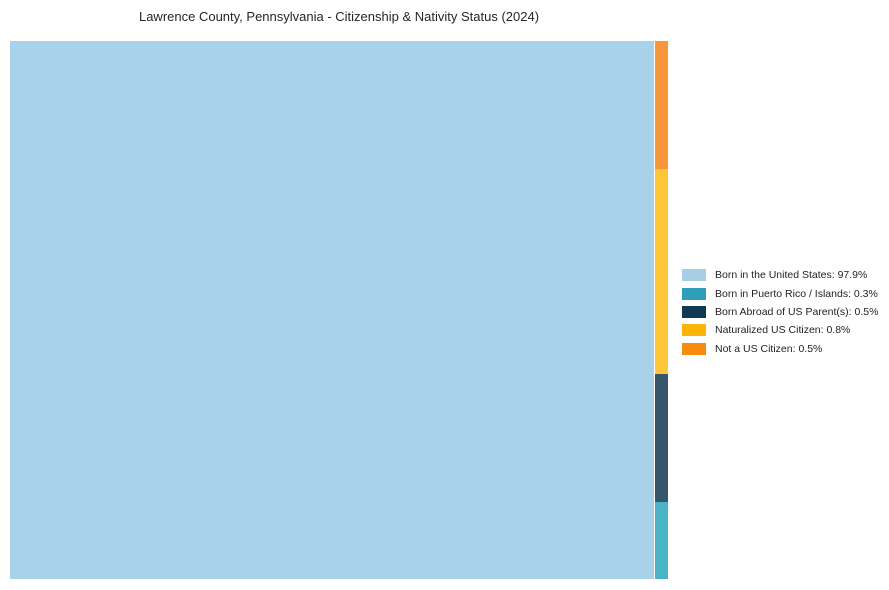  What do you see at coordinates (694, 311) in the screenshot?
I see `legend-swatch-born-abroad-us-parents` at bounding box center [694, 311].